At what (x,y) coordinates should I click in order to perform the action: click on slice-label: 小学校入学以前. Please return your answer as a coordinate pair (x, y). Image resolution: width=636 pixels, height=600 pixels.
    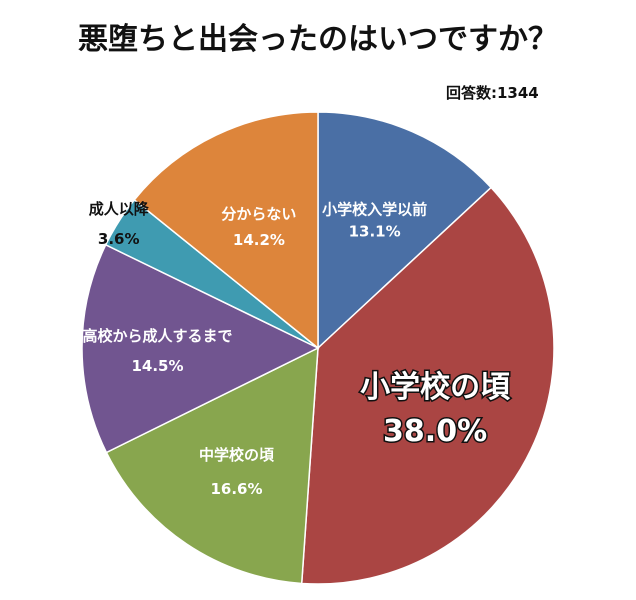
    Looking at the image, I should click on (374, 210).